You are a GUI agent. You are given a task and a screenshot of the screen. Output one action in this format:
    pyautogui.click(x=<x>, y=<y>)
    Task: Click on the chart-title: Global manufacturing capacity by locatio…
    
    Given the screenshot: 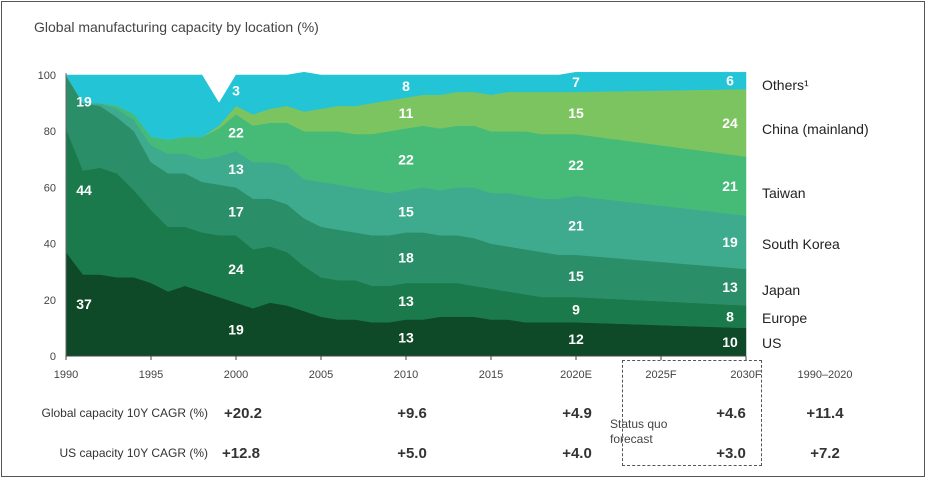 What is the action you would take?
    pyautogui.click(x=176, y=27)
    